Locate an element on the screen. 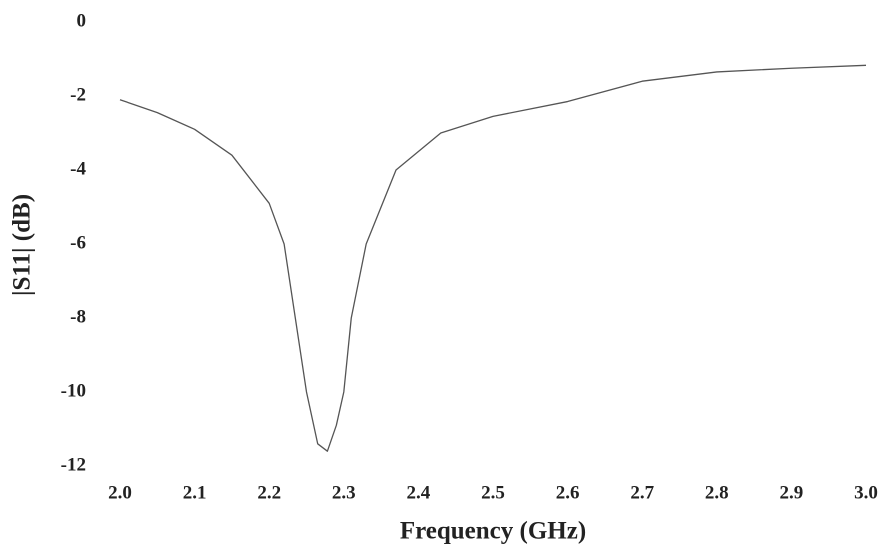  x-tick-label: 2.1 is located at coordinates (195, 492).